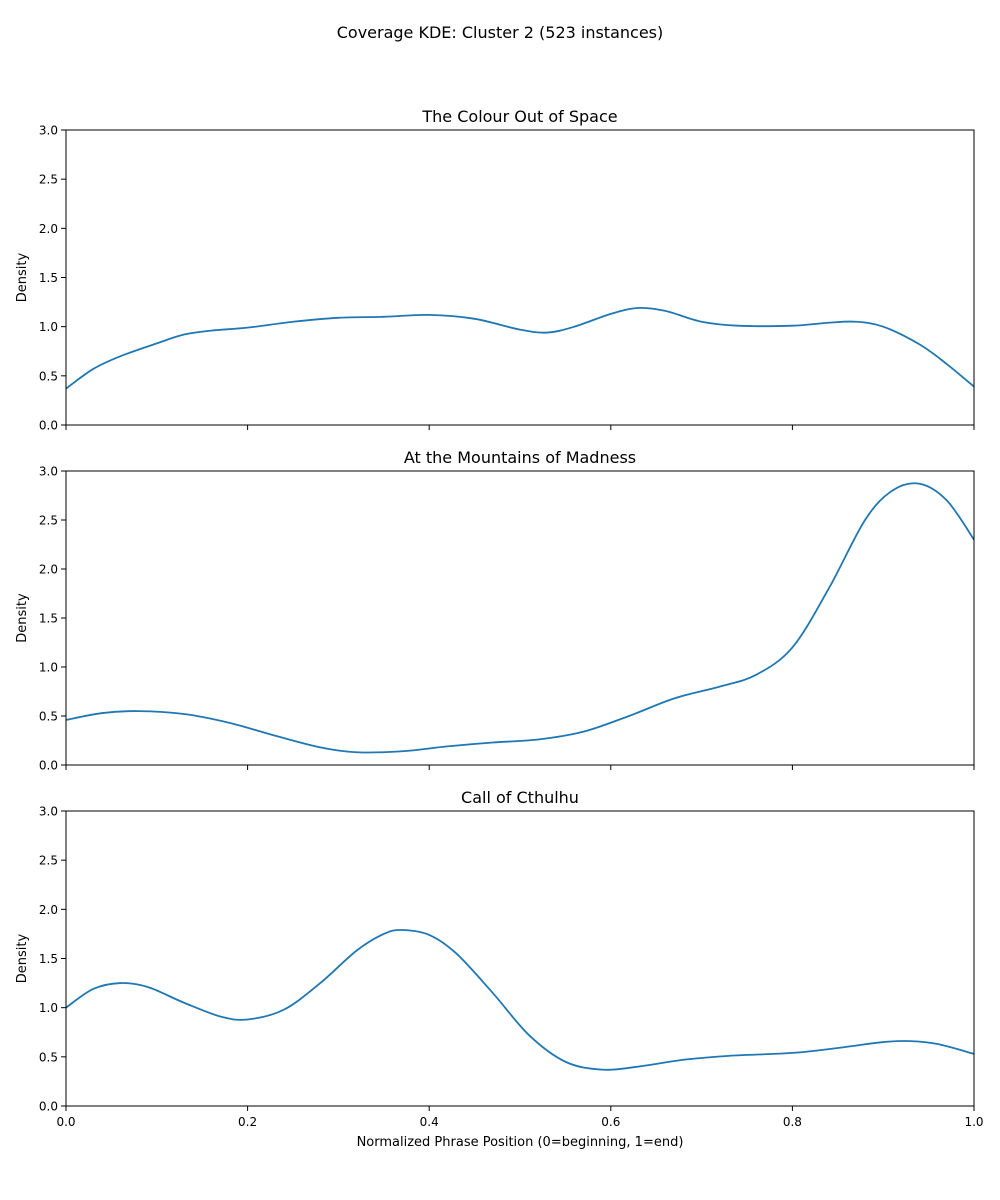  I want to click on x-tick-label: 0.2, so click(247, 1122).